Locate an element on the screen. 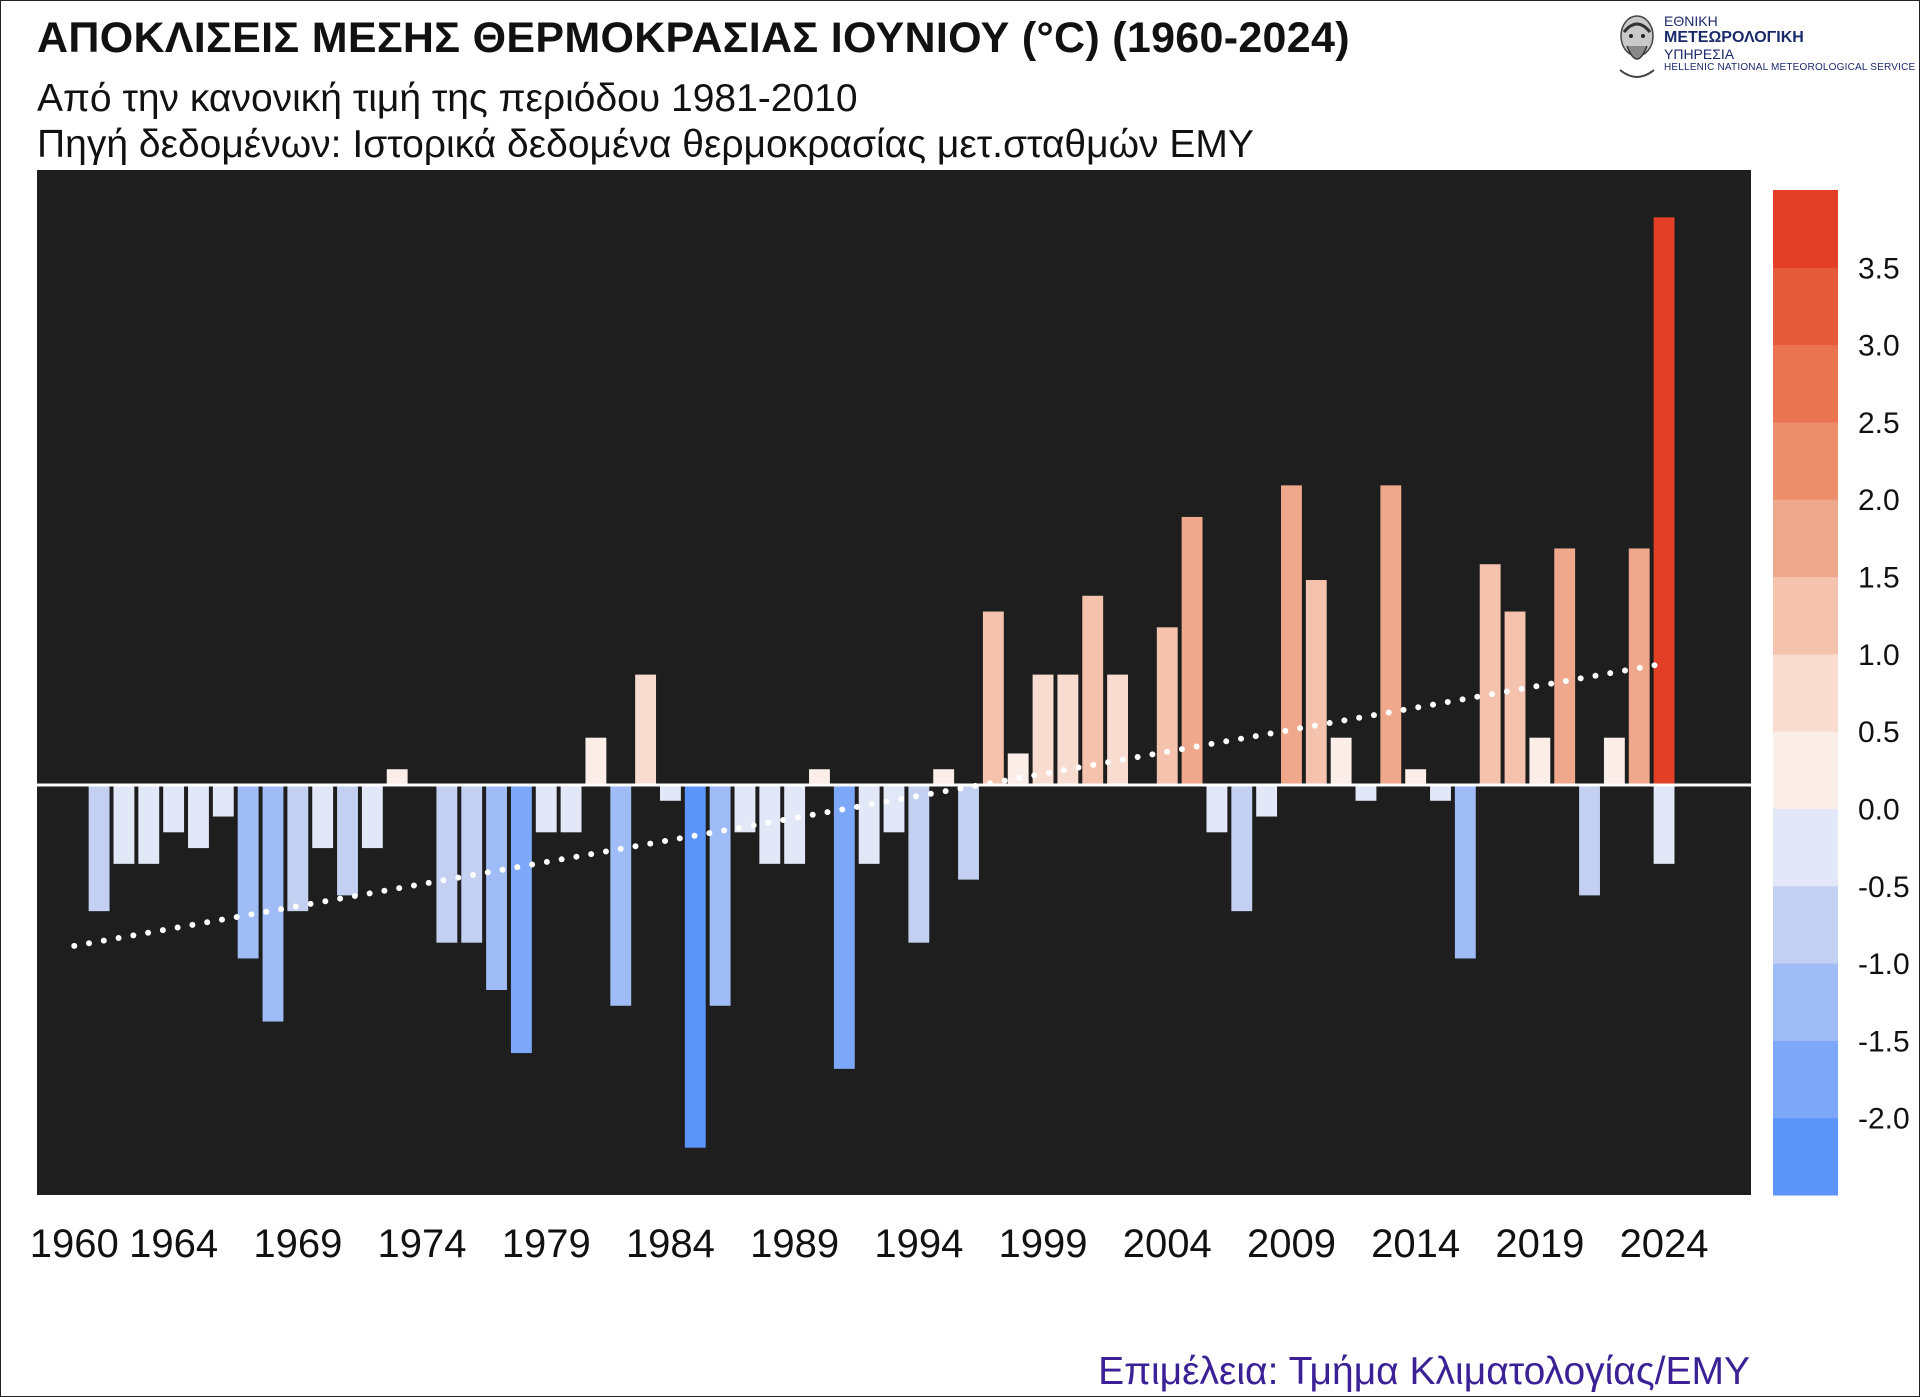  bar-2019 is located at coordinates (1540, 761).